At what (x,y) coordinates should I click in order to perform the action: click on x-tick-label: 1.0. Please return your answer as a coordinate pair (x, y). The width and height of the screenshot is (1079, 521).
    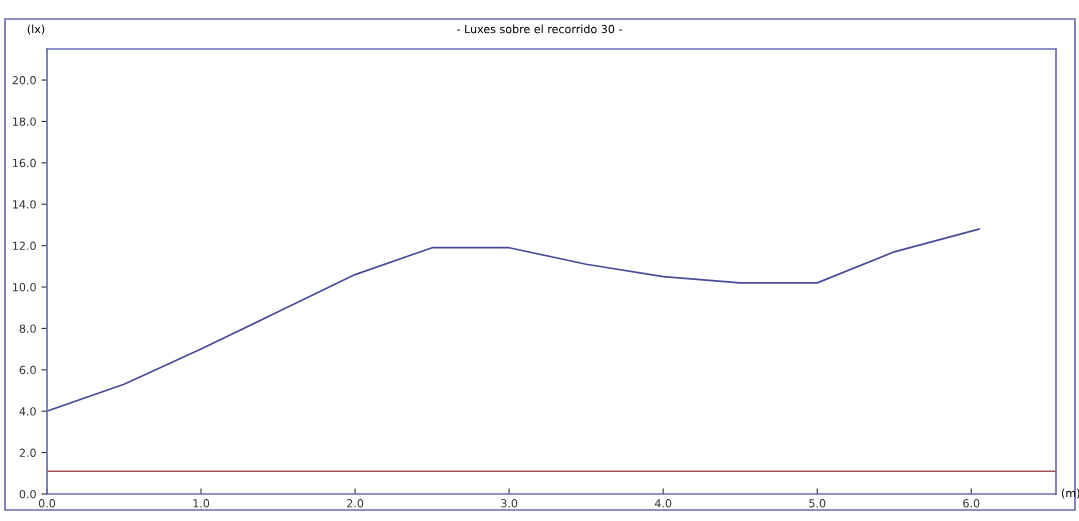
    Looking at the image, I should click on (201, 503).